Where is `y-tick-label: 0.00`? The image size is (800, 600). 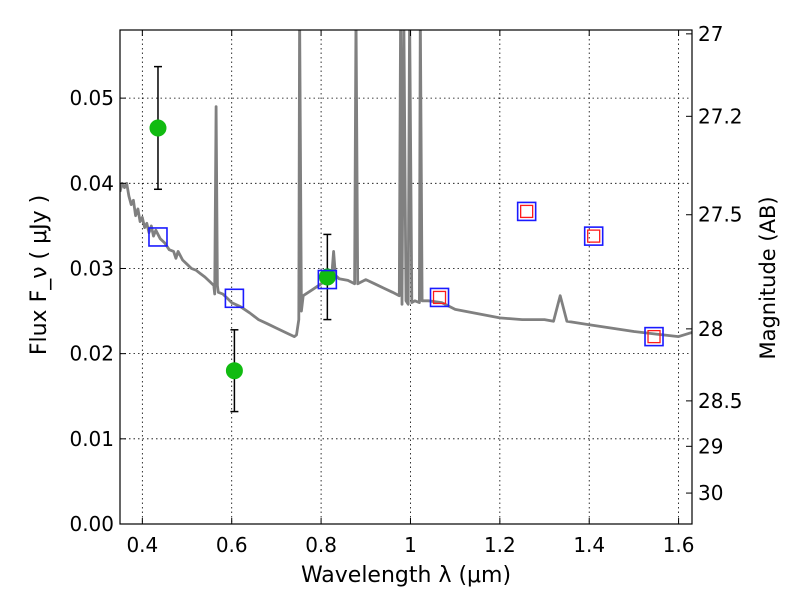 y-tick-label: 0.00 is located at coordinates (91, 524).